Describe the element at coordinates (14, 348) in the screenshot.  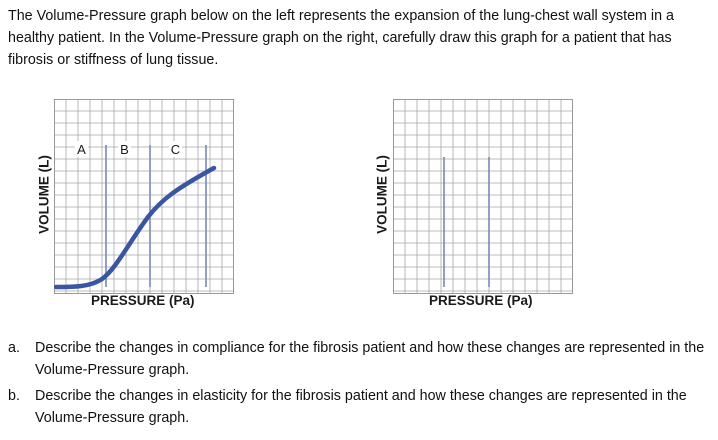
I see `question-letter: a.` at that location.